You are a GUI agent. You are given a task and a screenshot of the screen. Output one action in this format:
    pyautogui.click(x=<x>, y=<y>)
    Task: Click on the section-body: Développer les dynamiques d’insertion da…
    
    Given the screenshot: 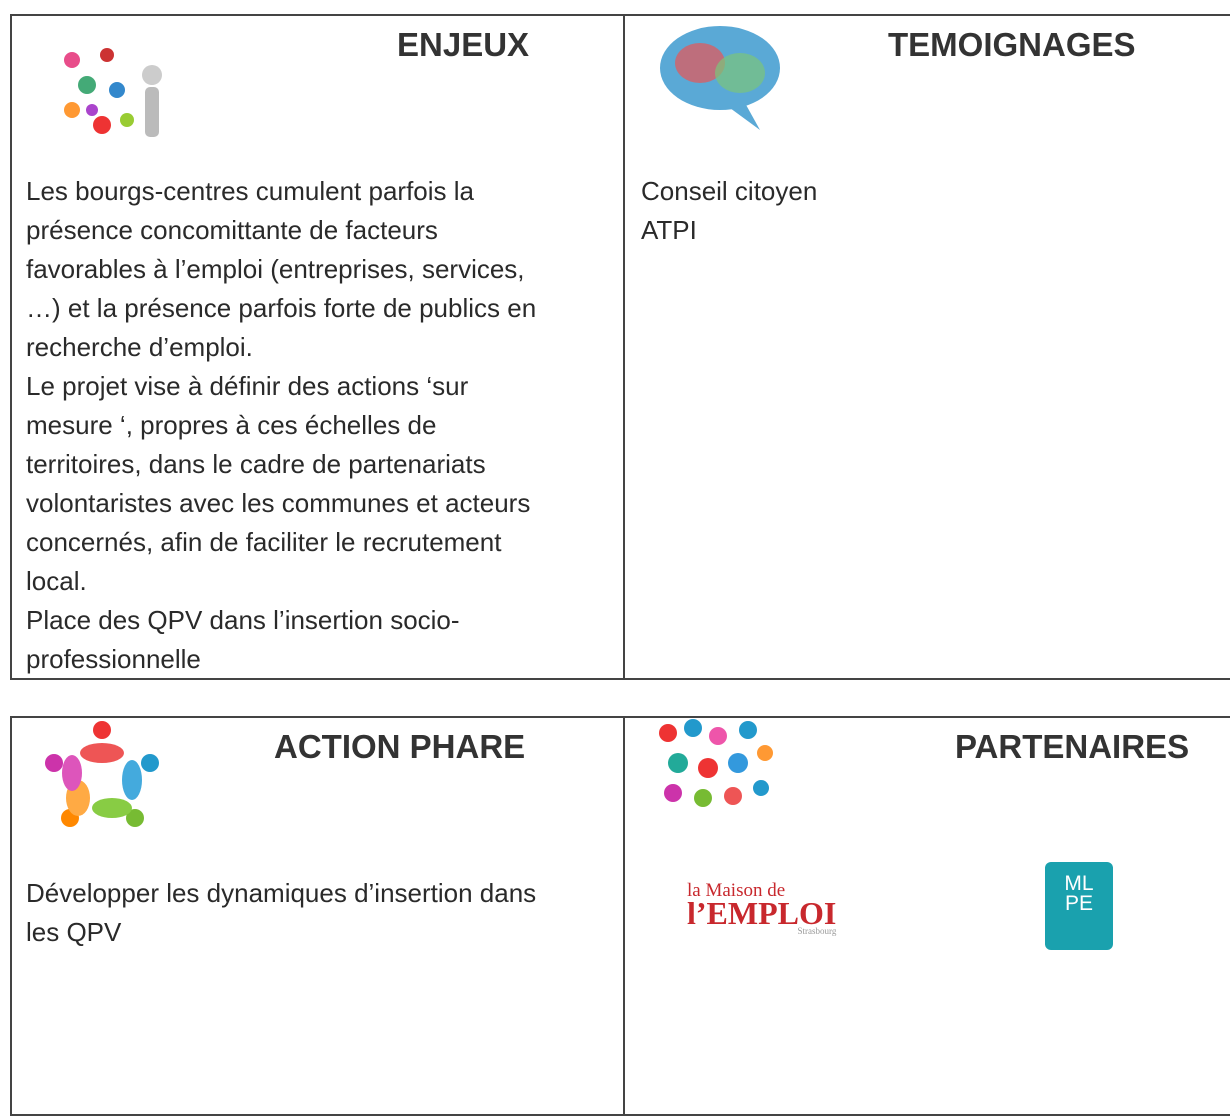 What is the action you would take?
    pyautogui.click(x=281, y=913)
    